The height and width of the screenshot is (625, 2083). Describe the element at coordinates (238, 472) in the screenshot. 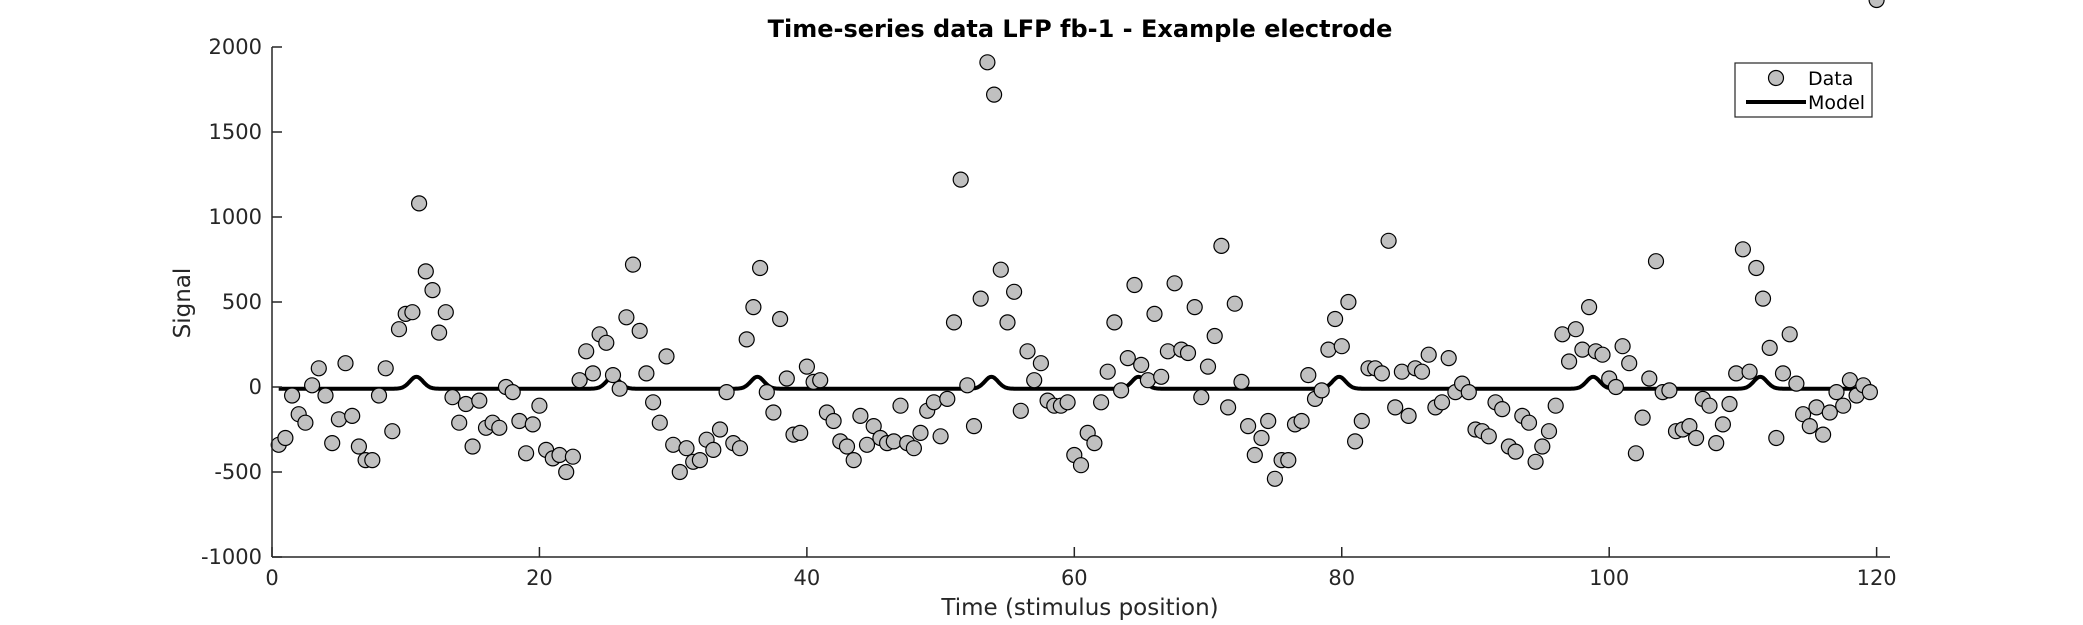

I see `y-tick-label: -500` at that location.